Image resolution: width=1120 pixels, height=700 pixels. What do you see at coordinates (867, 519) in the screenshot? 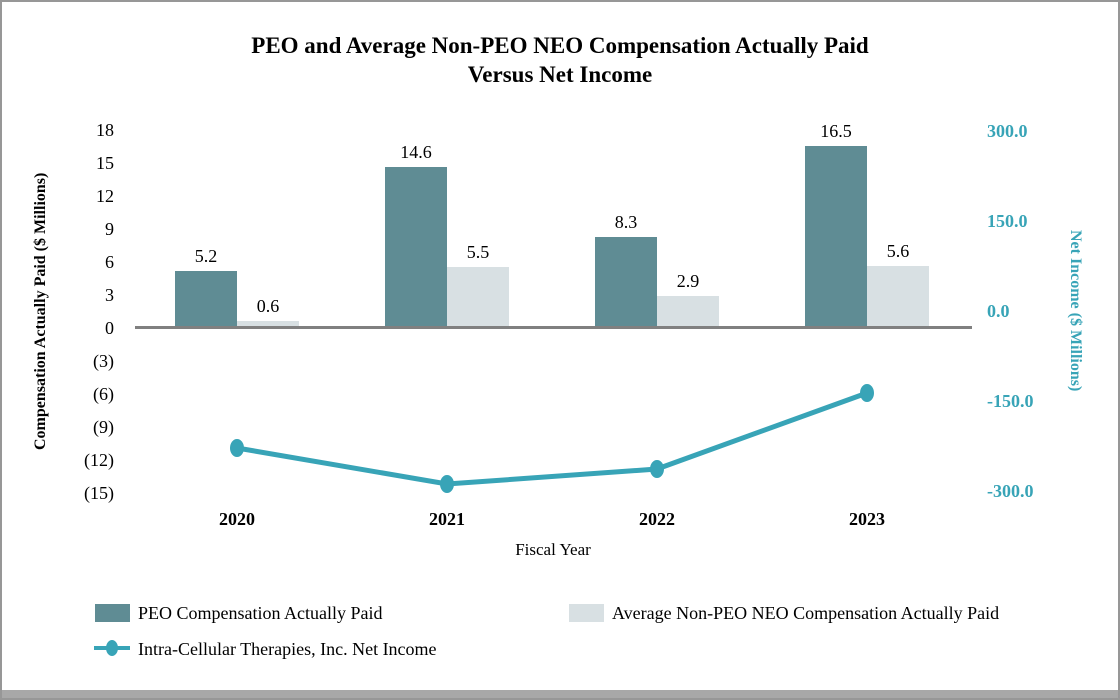
I see `x-tick-2023: 2023` at bounding box center [867, 519].